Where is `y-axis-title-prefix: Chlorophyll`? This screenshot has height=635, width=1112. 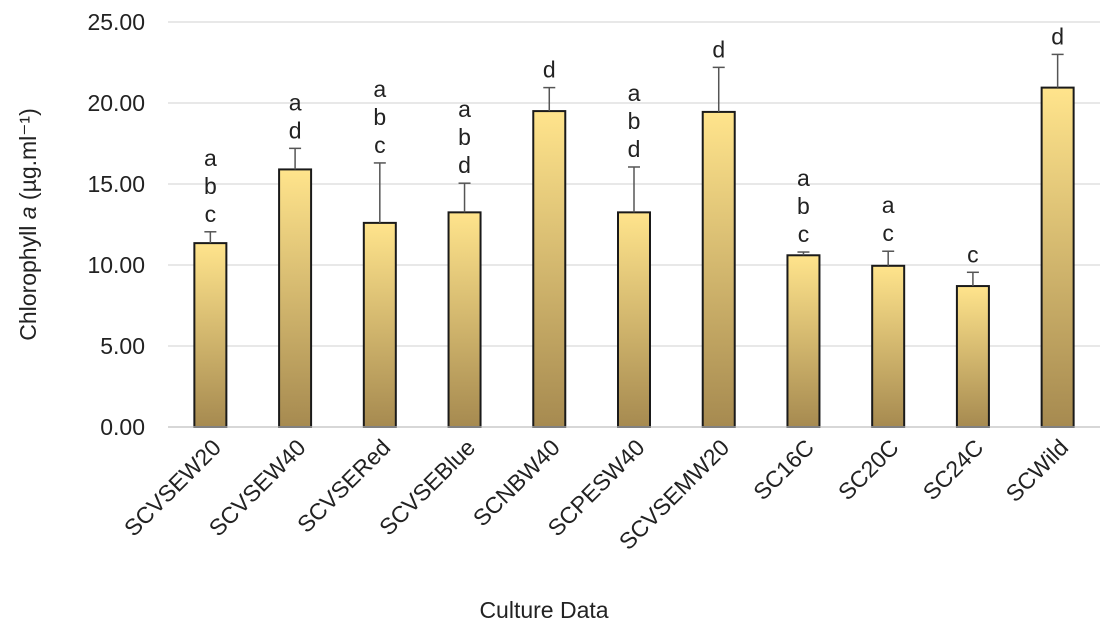 y-axis-title-prefix: Chlorophyll is located at coordinates (28, 279).